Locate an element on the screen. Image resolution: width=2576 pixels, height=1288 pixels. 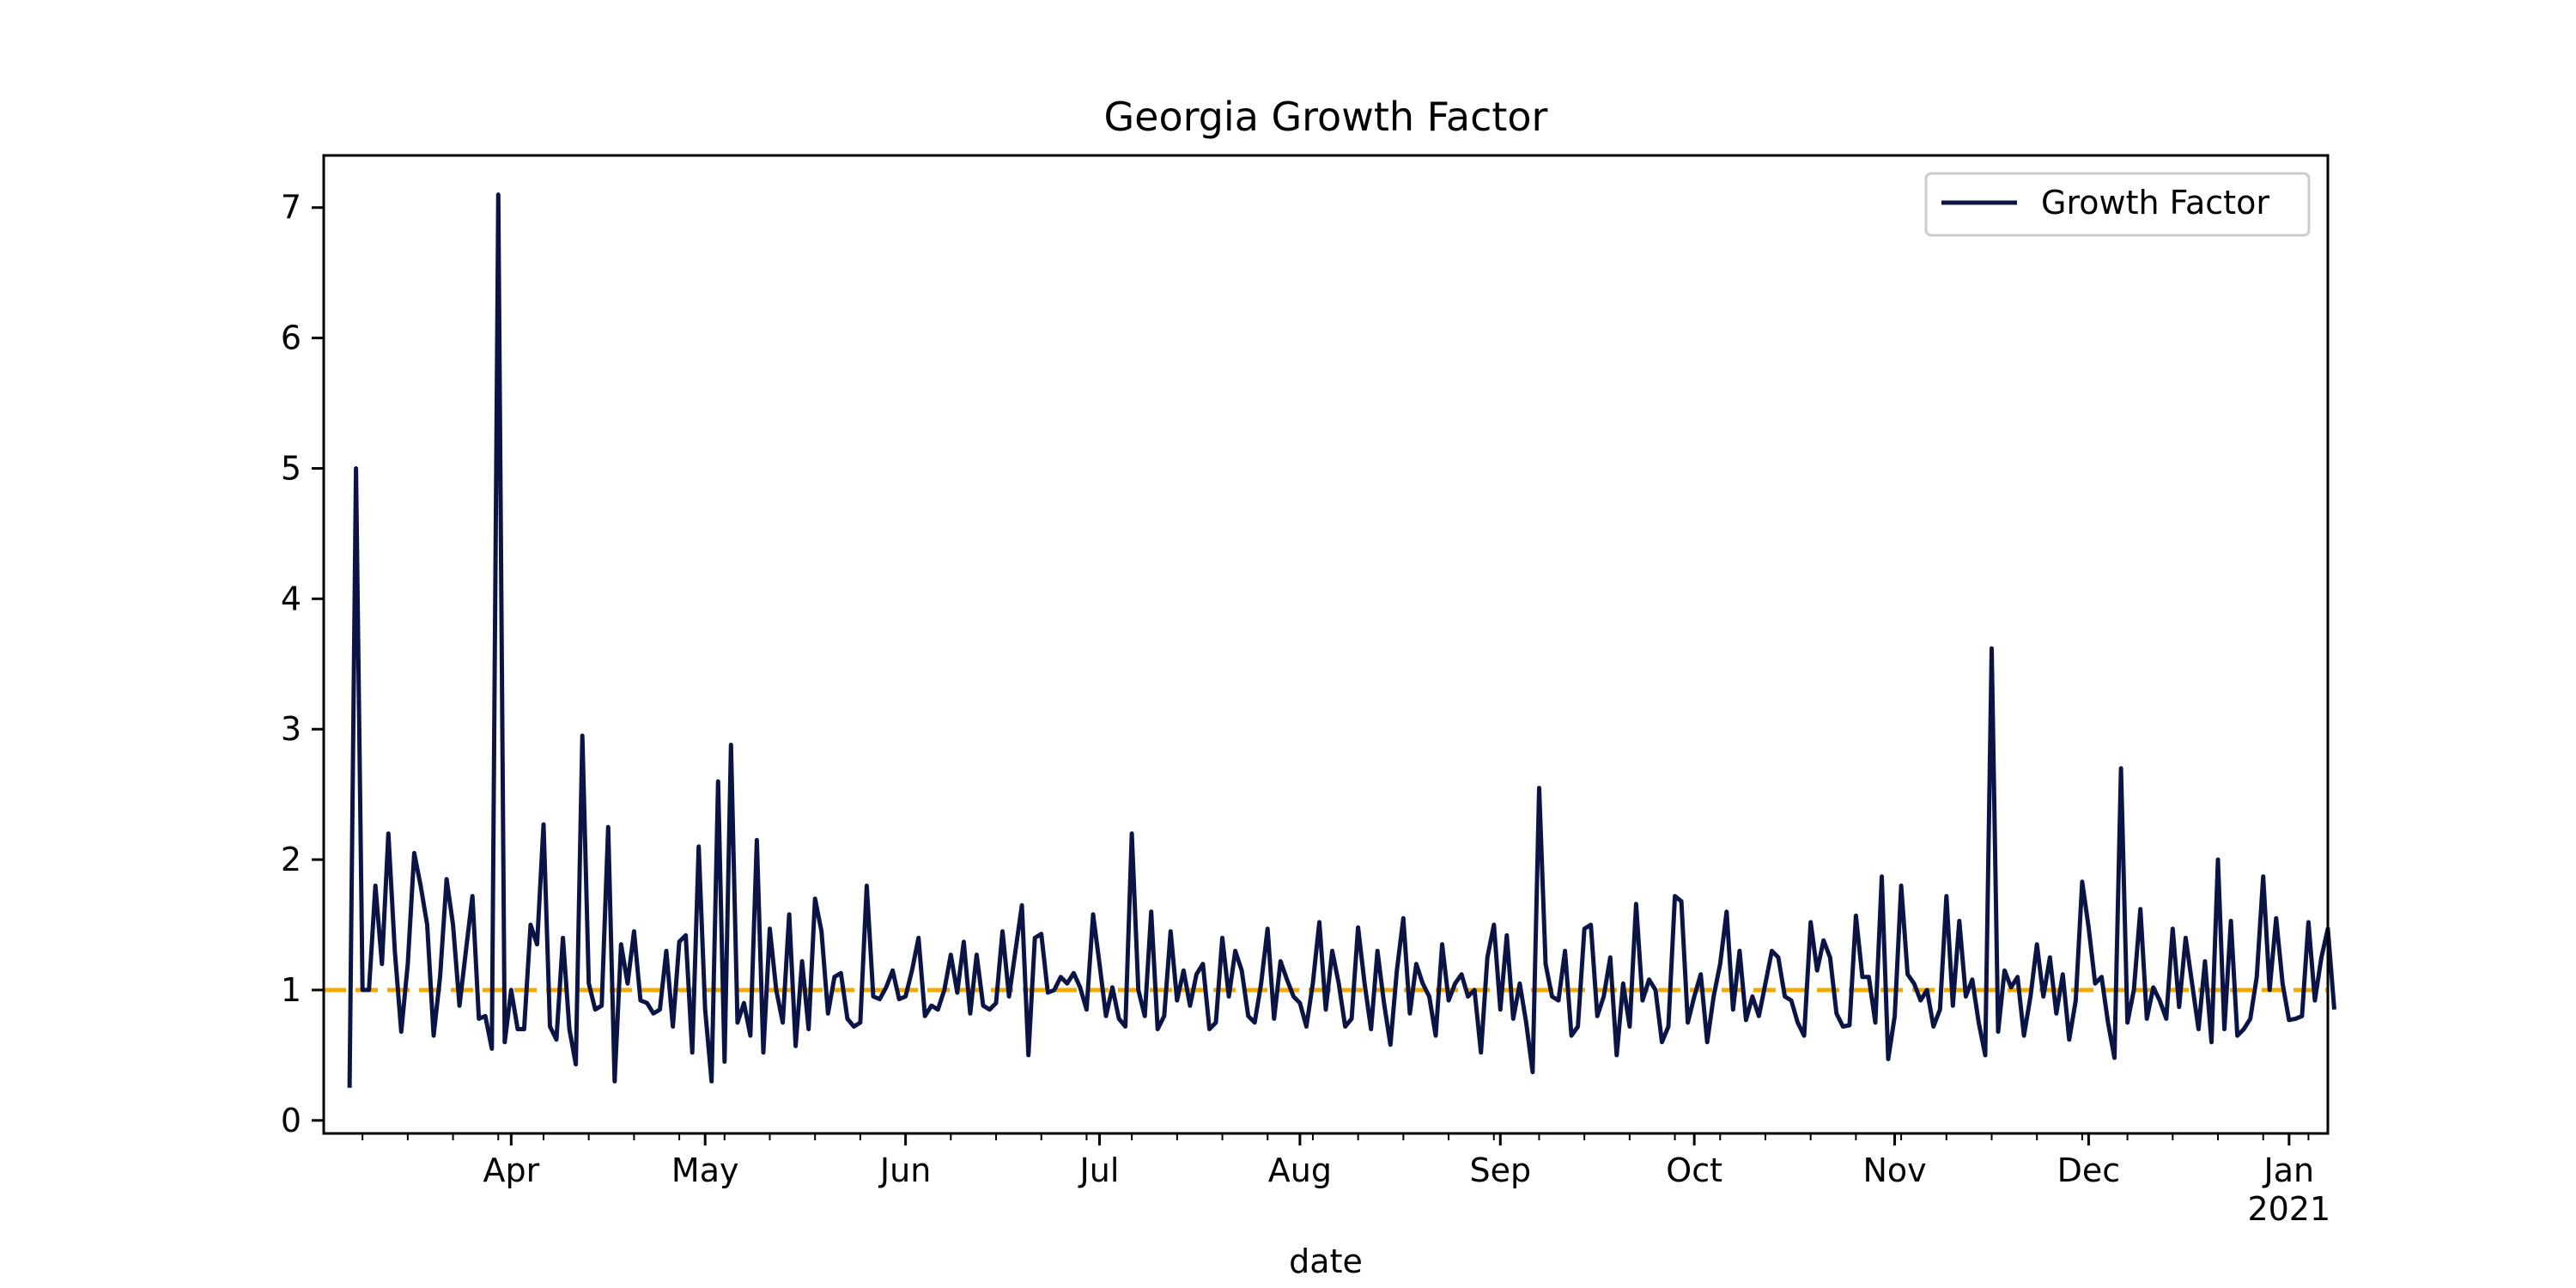
x-tick-label: Nov is located at coordinates (1894, 1170).